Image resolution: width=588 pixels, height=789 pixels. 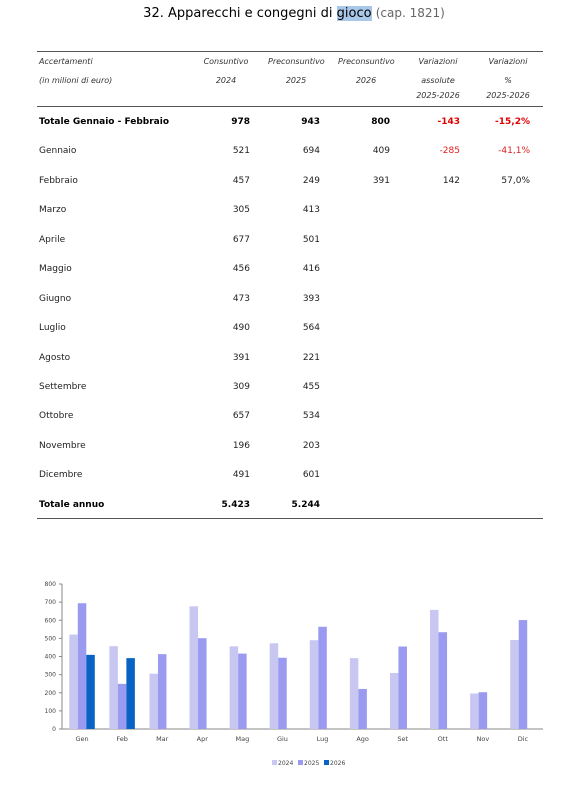 What do you see at coordinates (410, 13) in the screenshot?
I see `title-cap: (cap. 1821)` at bounding box center [410, 13].